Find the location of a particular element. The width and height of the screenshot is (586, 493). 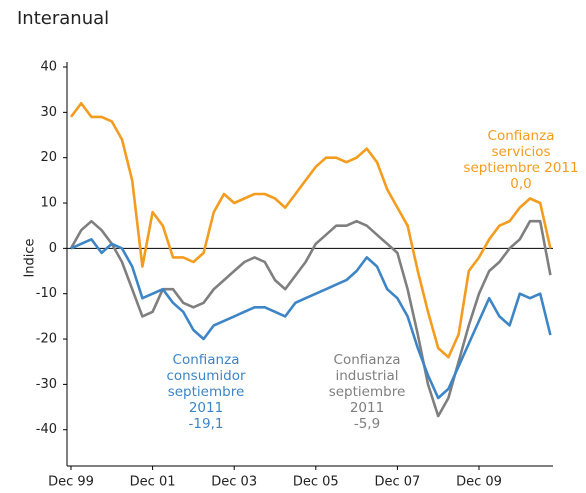

y-tick-label: 20 is located at coordinates (48, 157).